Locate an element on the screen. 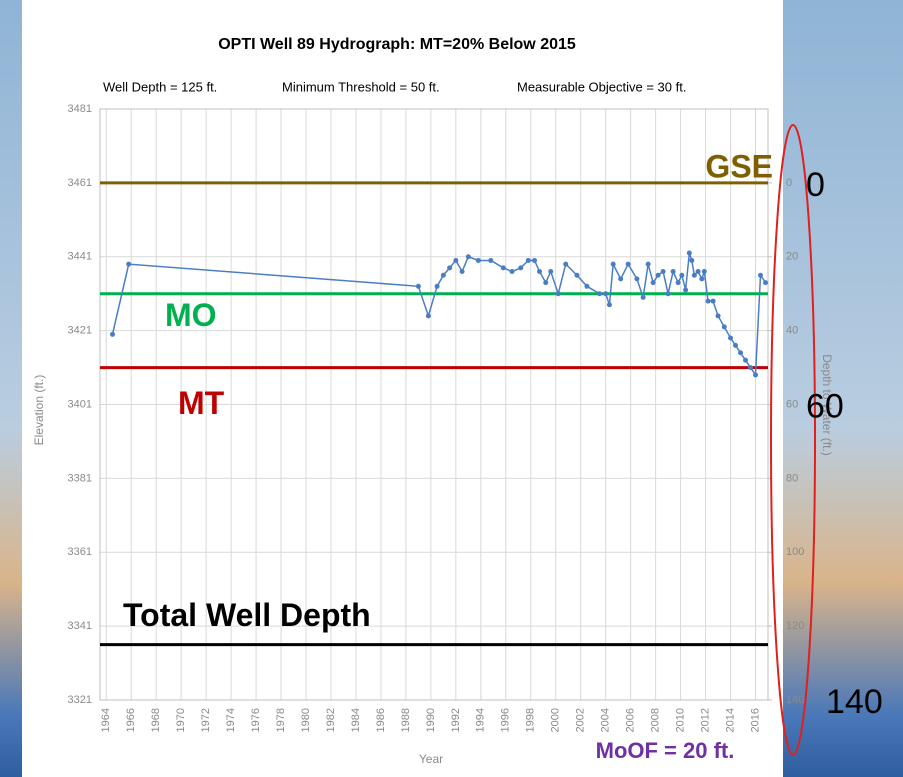 This screenshot has width=903, height=777. x-tick-label: 1998 is located at coordinates (531, 720).